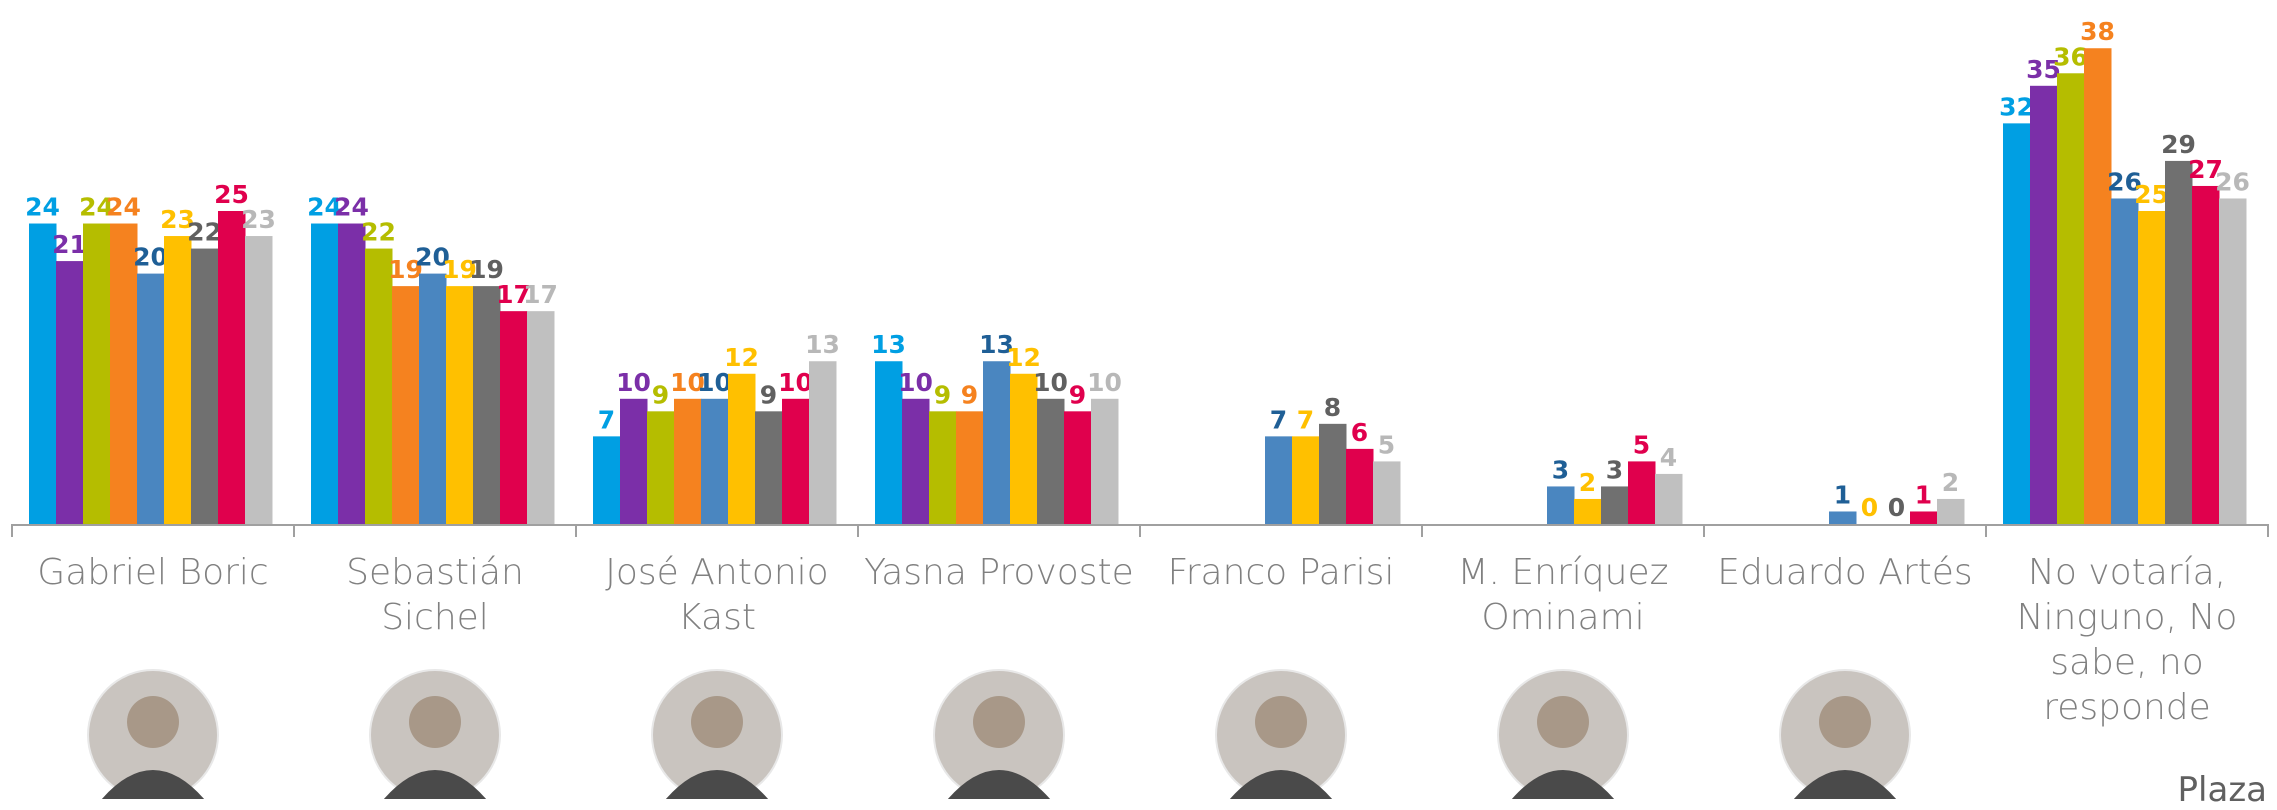 This screenshot has width=2277, height=810. Describe the element at coordinates (1896, 507) in the screenshot. I see `value-label: 0` at that location.